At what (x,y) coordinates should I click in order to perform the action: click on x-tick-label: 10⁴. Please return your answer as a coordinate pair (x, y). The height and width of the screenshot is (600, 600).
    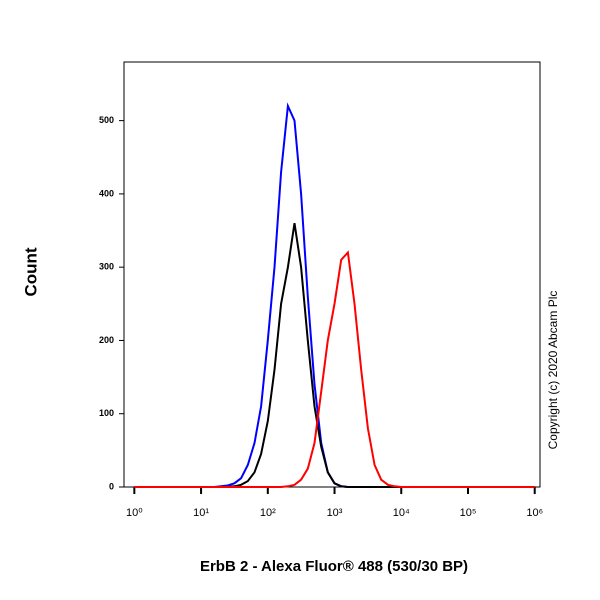
    Looking at the image, I should click on (401, 513).